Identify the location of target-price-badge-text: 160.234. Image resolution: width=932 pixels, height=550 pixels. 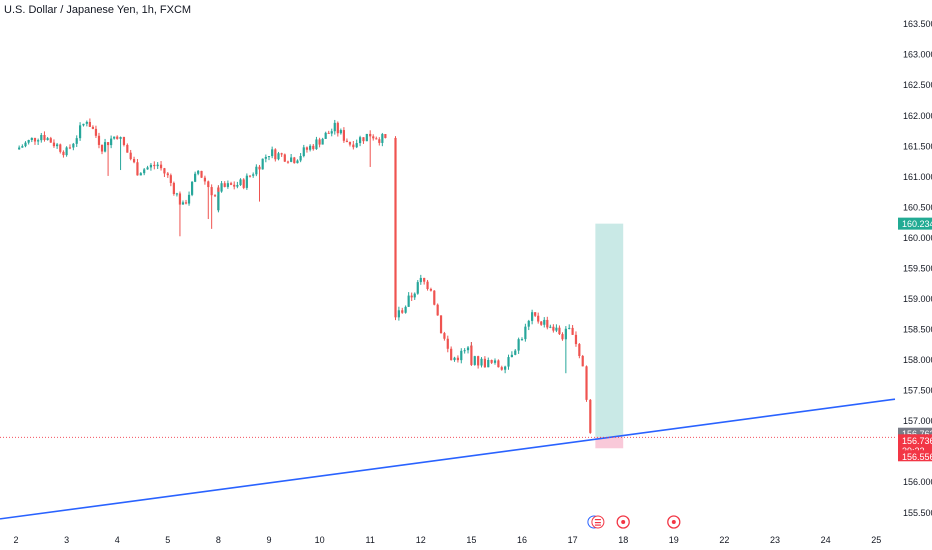
(917, 224).